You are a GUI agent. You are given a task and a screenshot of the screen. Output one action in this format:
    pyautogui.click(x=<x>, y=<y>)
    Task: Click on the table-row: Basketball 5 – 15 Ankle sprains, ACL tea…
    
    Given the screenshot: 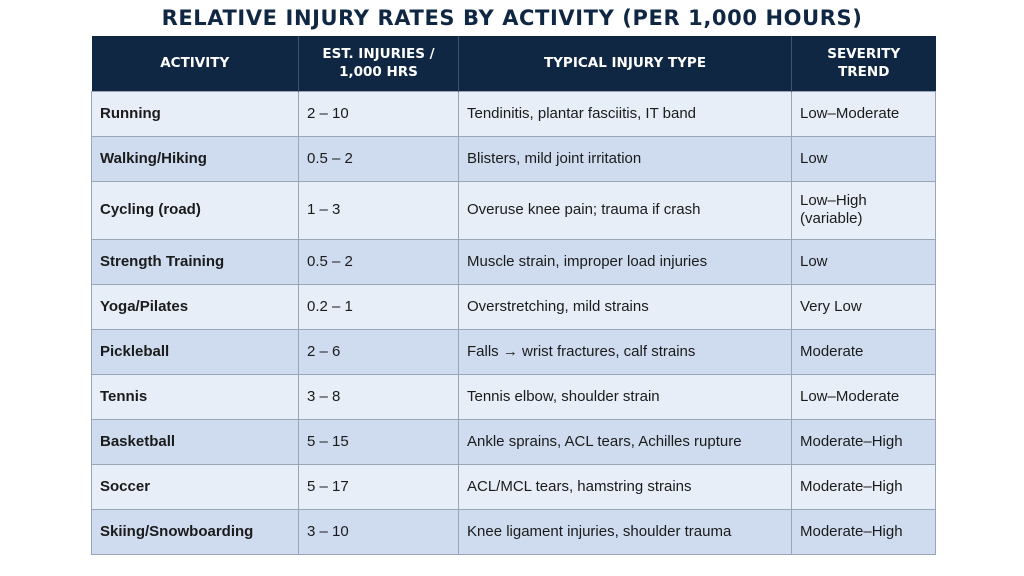 What is the action you would take?
    pyautogui.click(x=513, y=441)
    